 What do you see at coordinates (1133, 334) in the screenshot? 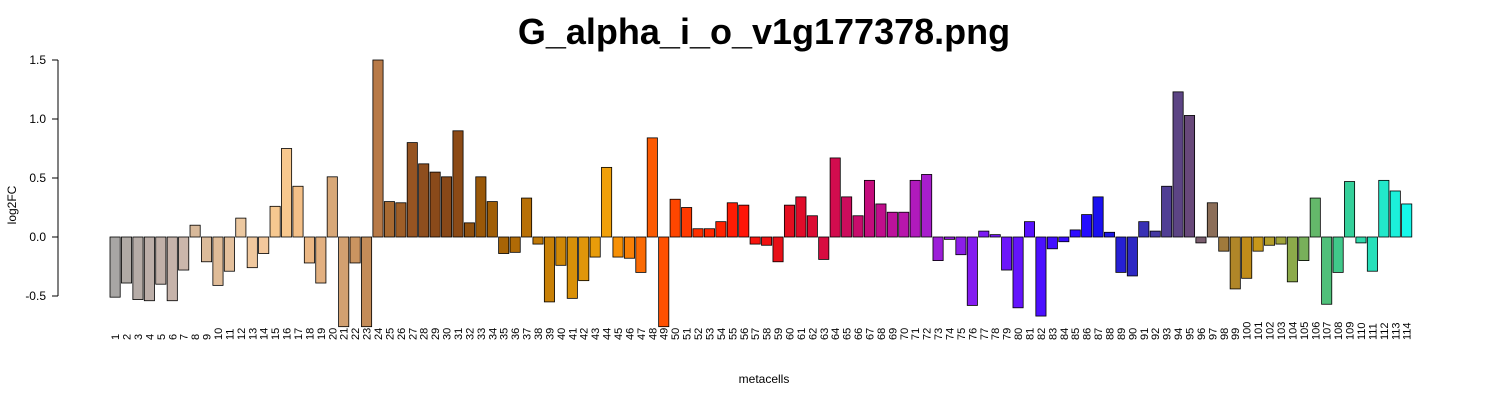
I see `x-tick-label: 90` at bounding box center [1133, 334].